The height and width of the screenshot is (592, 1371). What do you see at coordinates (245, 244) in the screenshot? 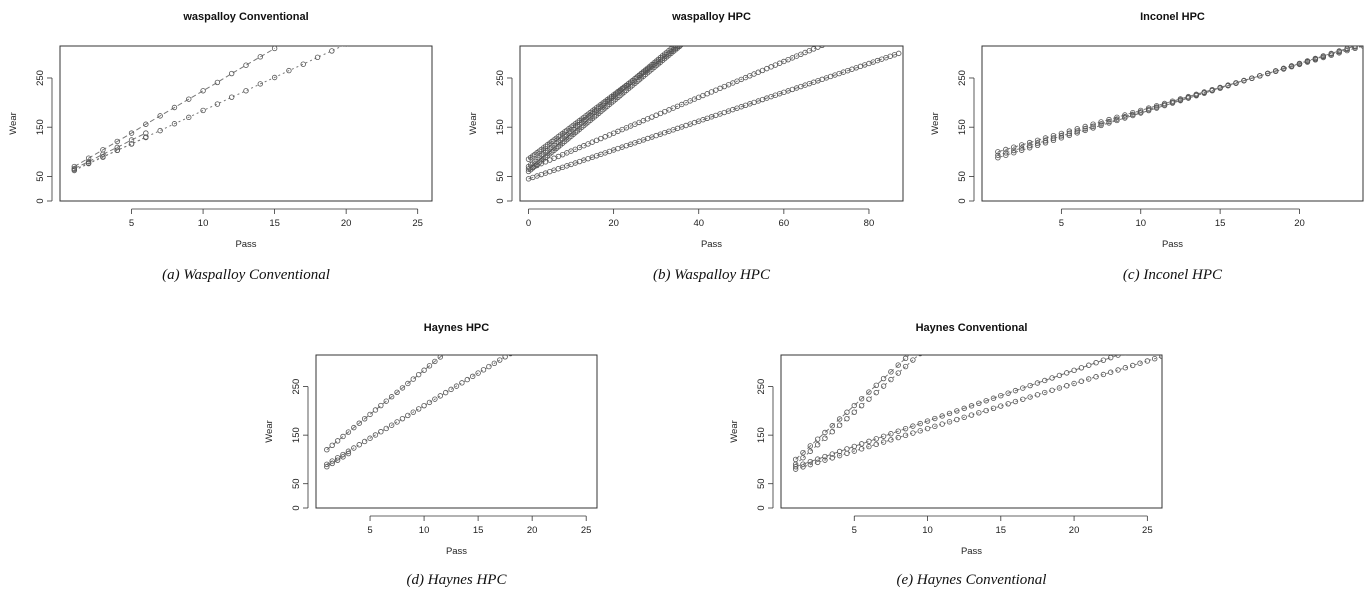
I see `x-axis-label: Pass` at bounding box center [245, 244].